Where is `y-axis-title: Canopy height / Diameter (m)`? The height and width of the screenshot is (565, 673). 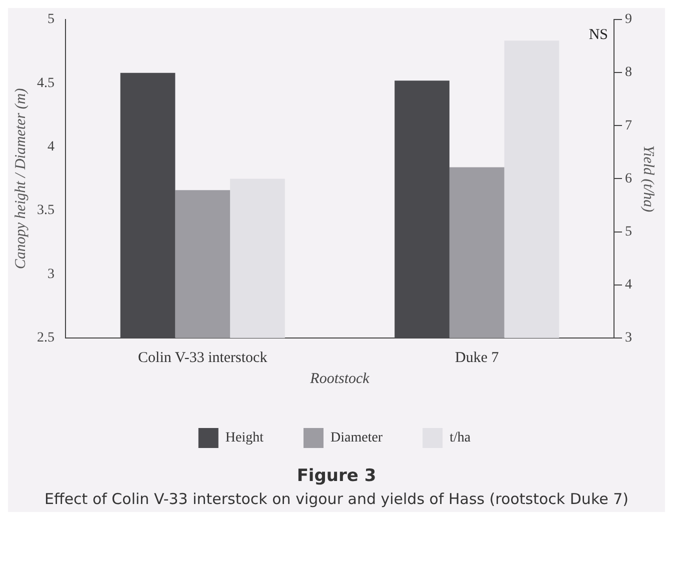
y-axis-title: Canopy height / Diameter (m) is located at coordinates (20, 179).